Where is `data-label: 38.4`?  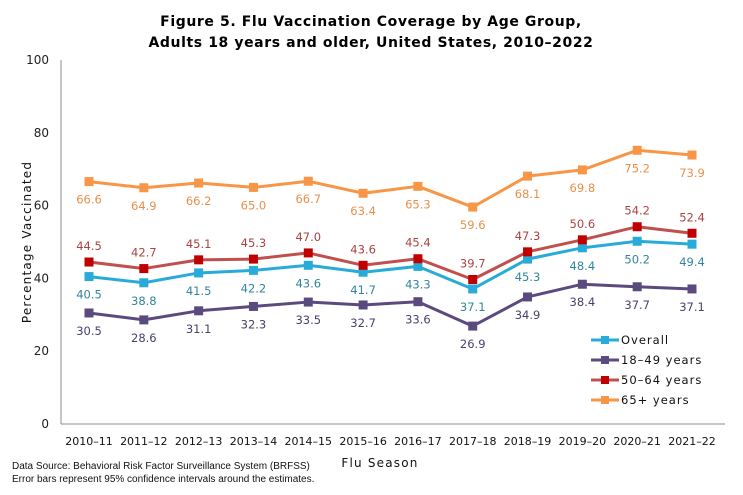 data-label: 38.4 is located at coordinates (583, 302).